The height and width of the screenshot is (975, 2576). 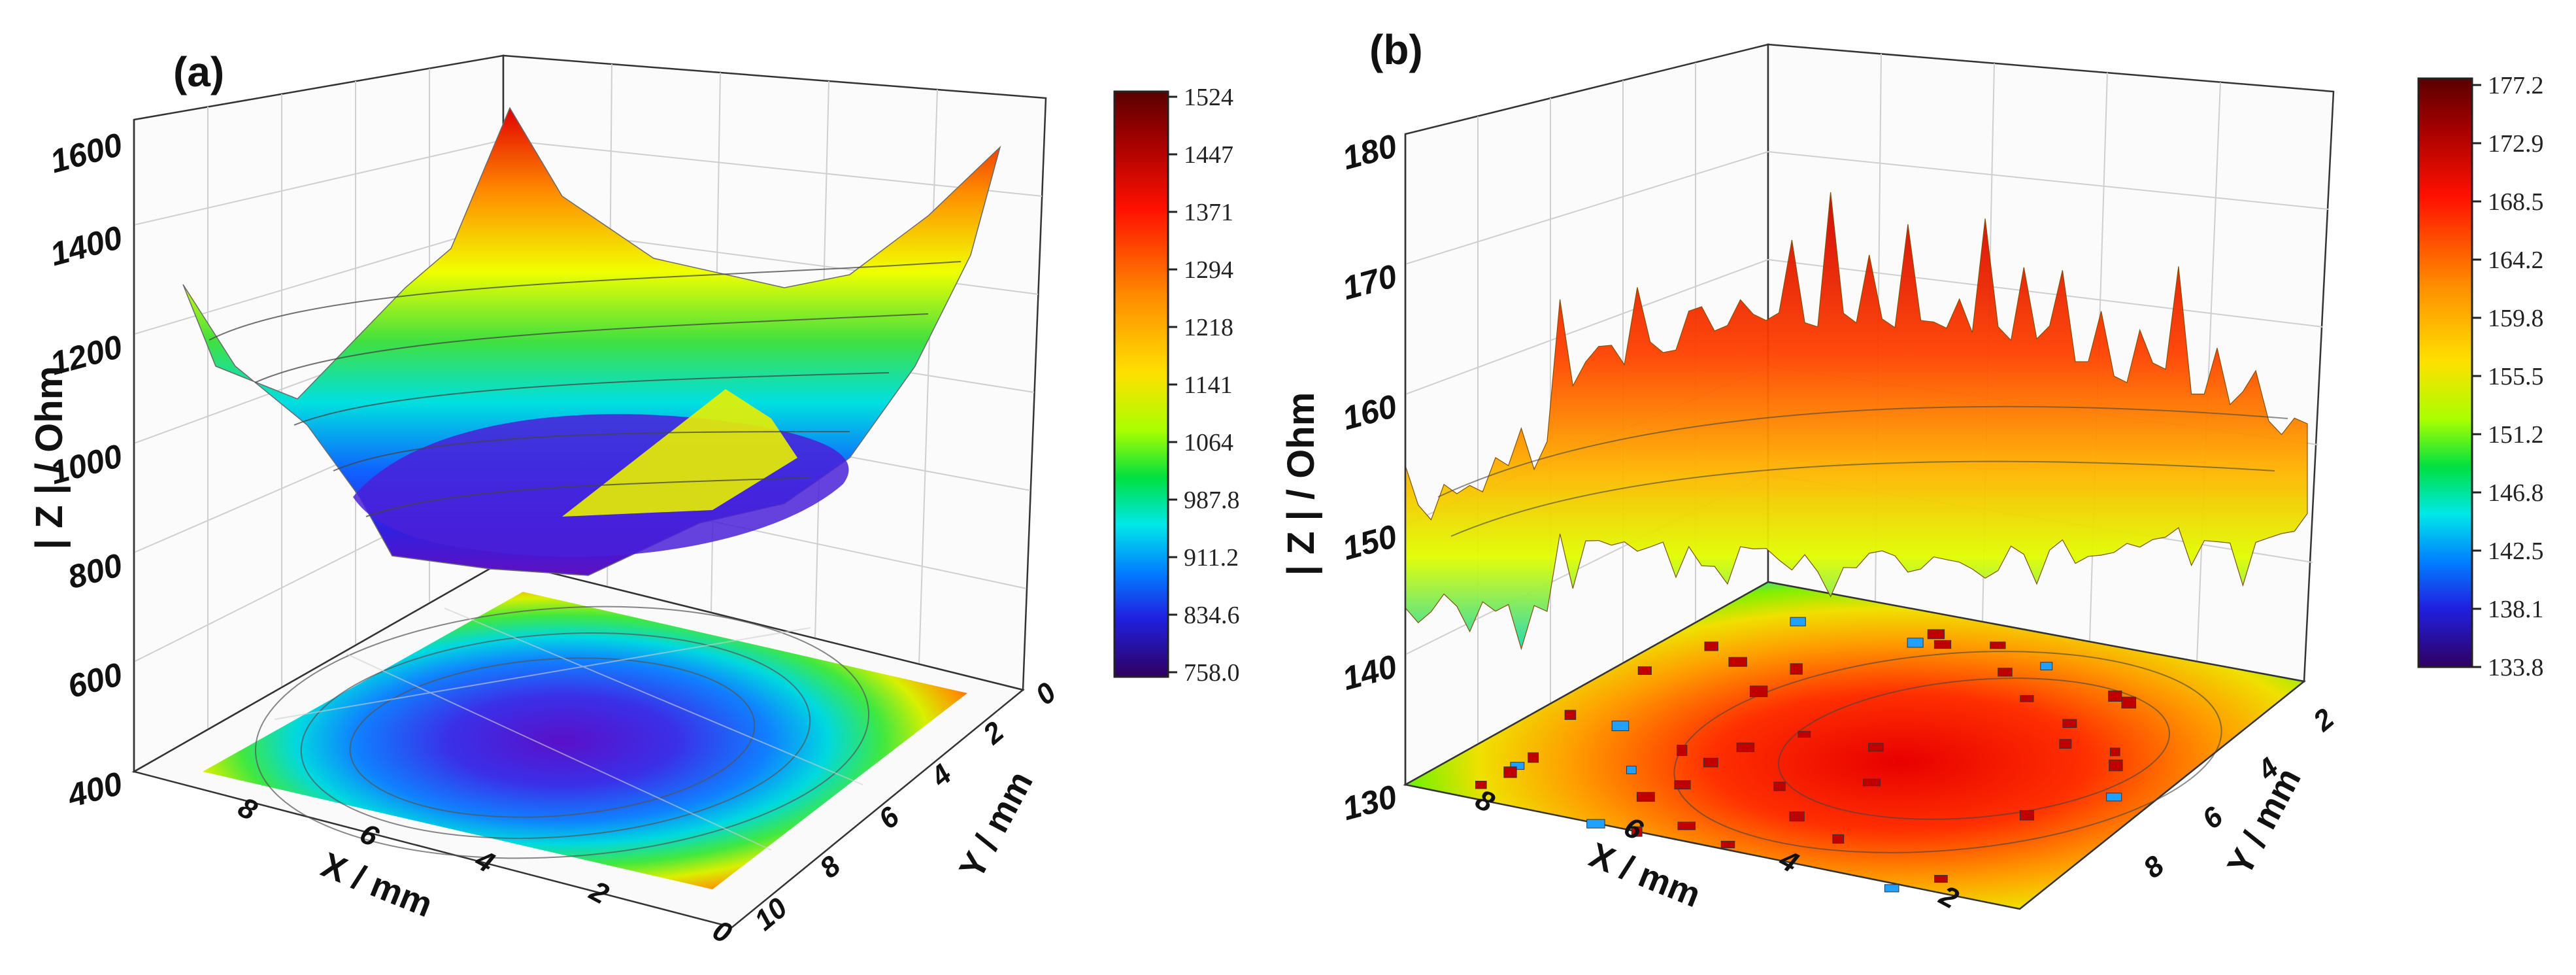 What do you see at coordinates (2516, 376) in the screenshot?
I see `colorbar-tick-label: 155.5` at bounding box center [2516, 376].